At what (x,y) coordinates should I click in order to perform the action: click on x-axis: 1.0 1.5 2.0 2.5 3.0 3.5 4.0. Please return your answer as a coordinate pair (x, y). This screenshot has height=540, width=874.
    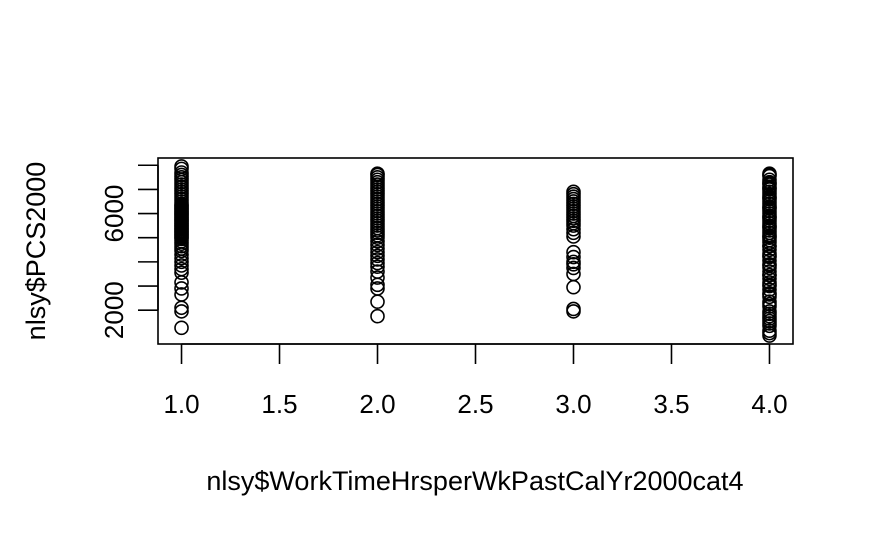
    Looking at the image, I should click on (475, 381).